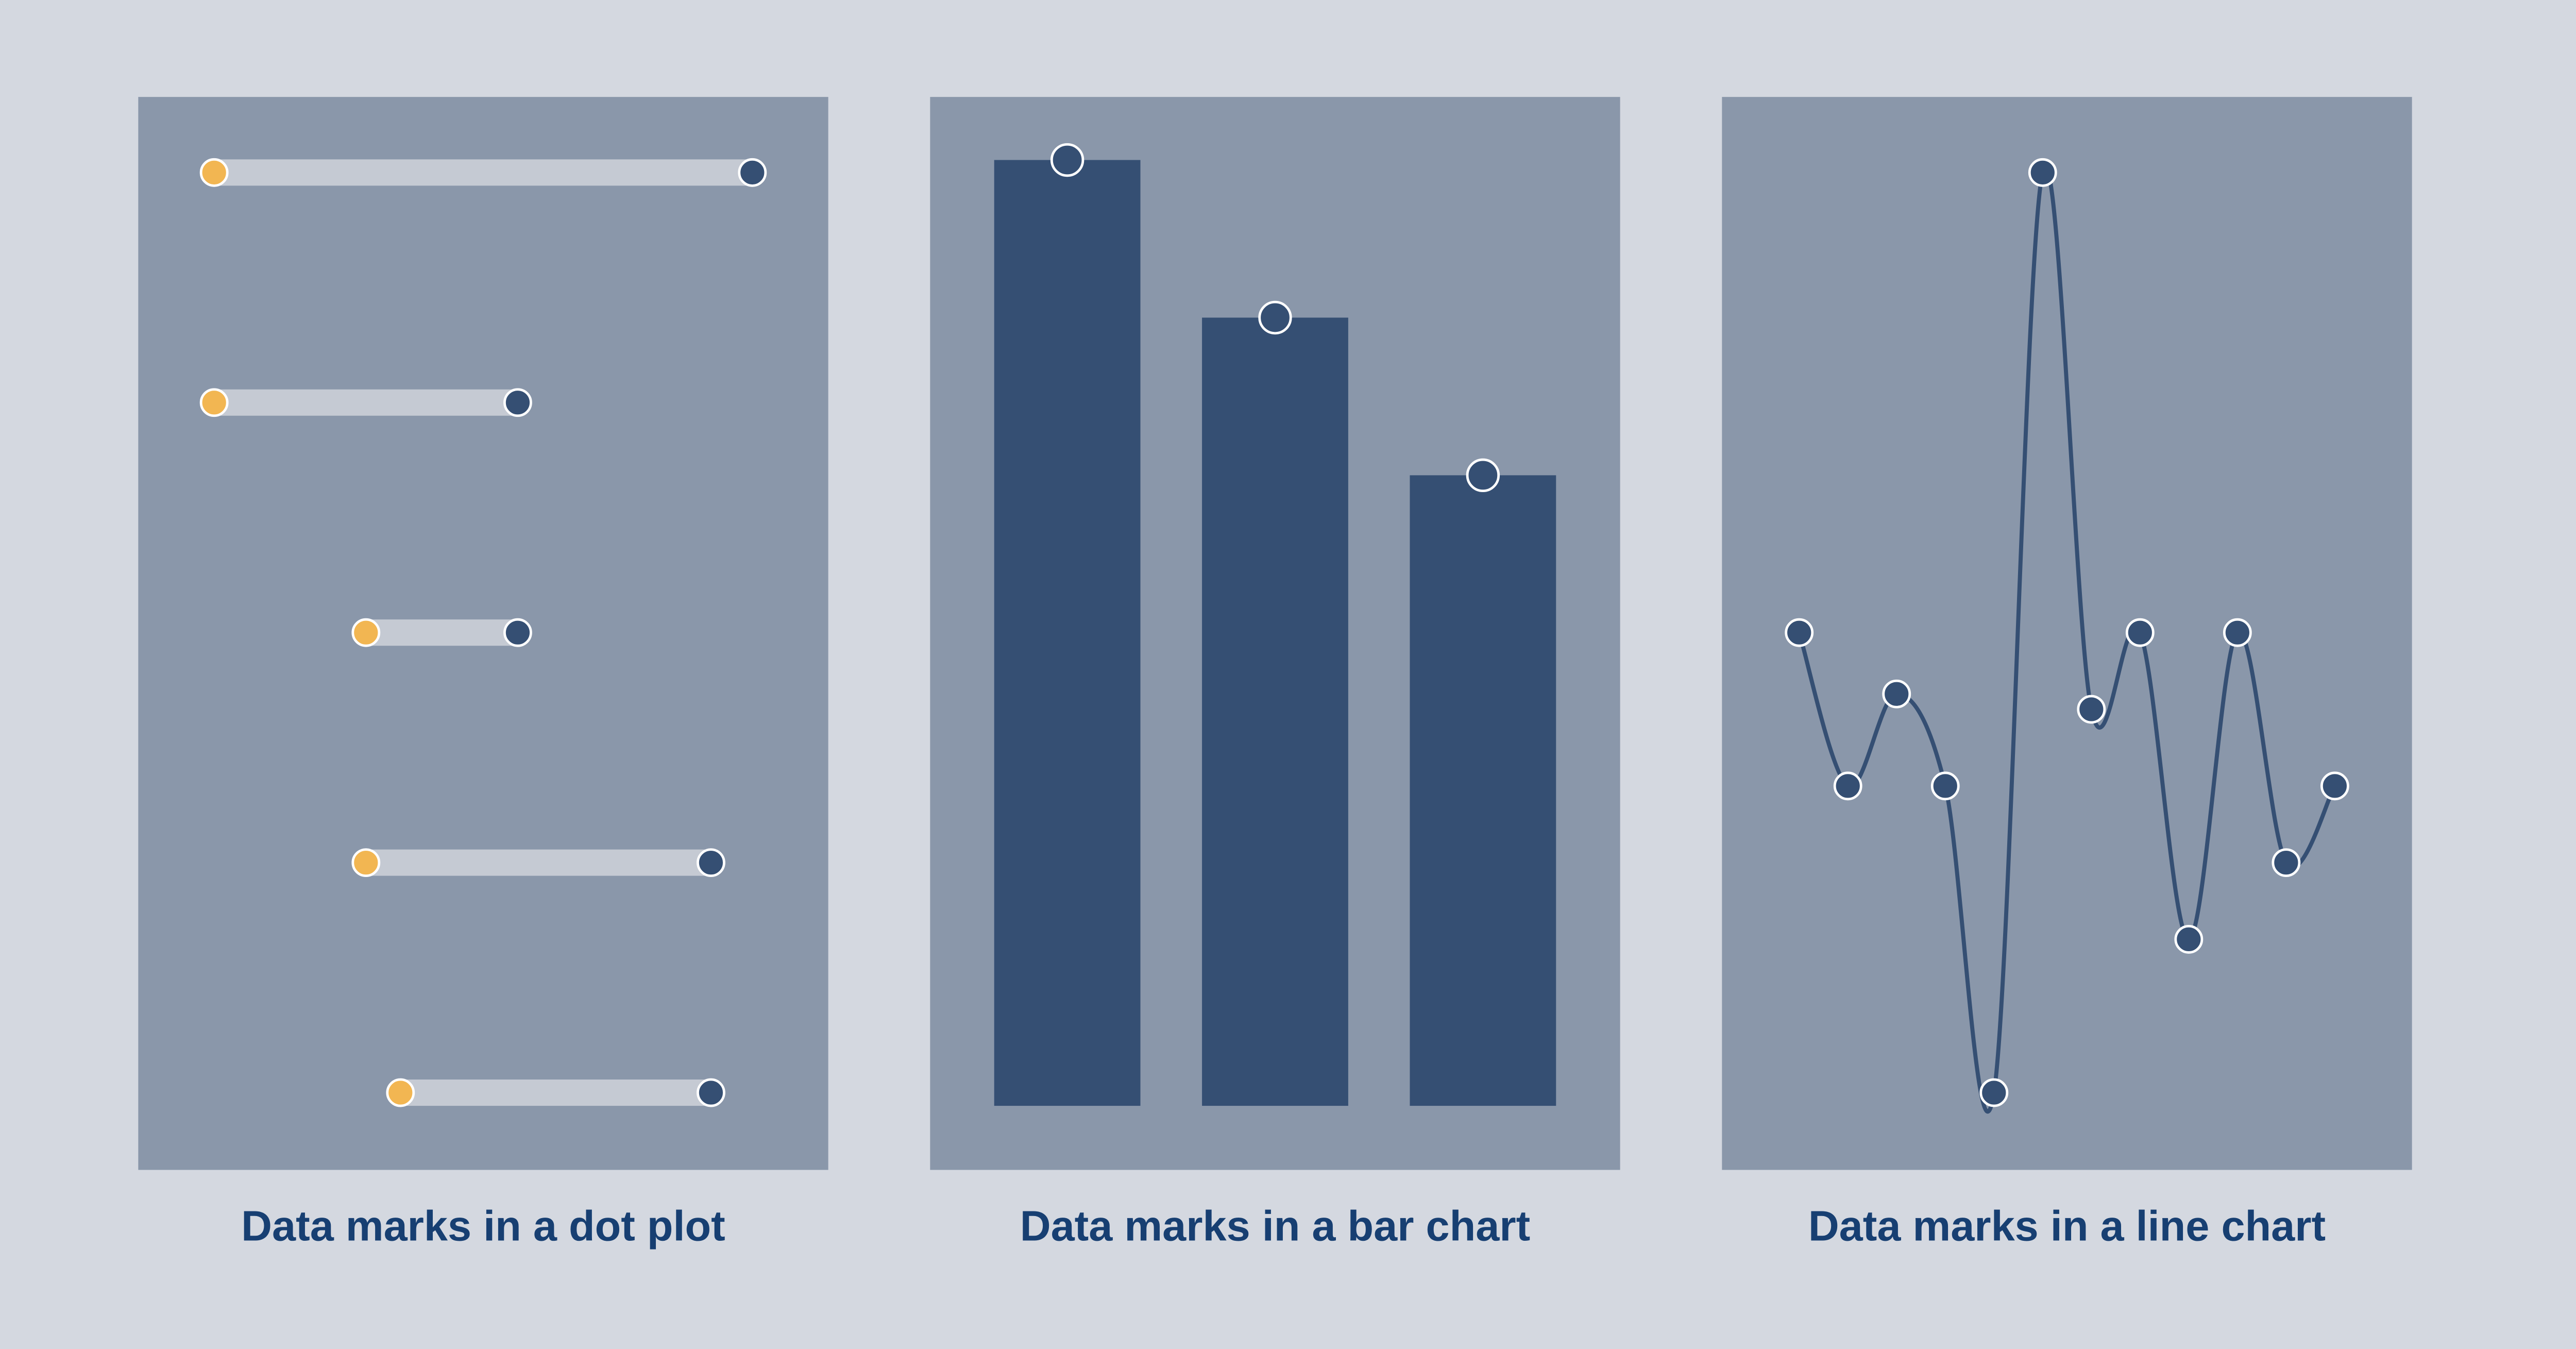 Image resolution: width=2576 pixels, height=1349 pixels. Describe the element at coordinates (2067, 639) in the screenshot. I see `series-line` at that location.